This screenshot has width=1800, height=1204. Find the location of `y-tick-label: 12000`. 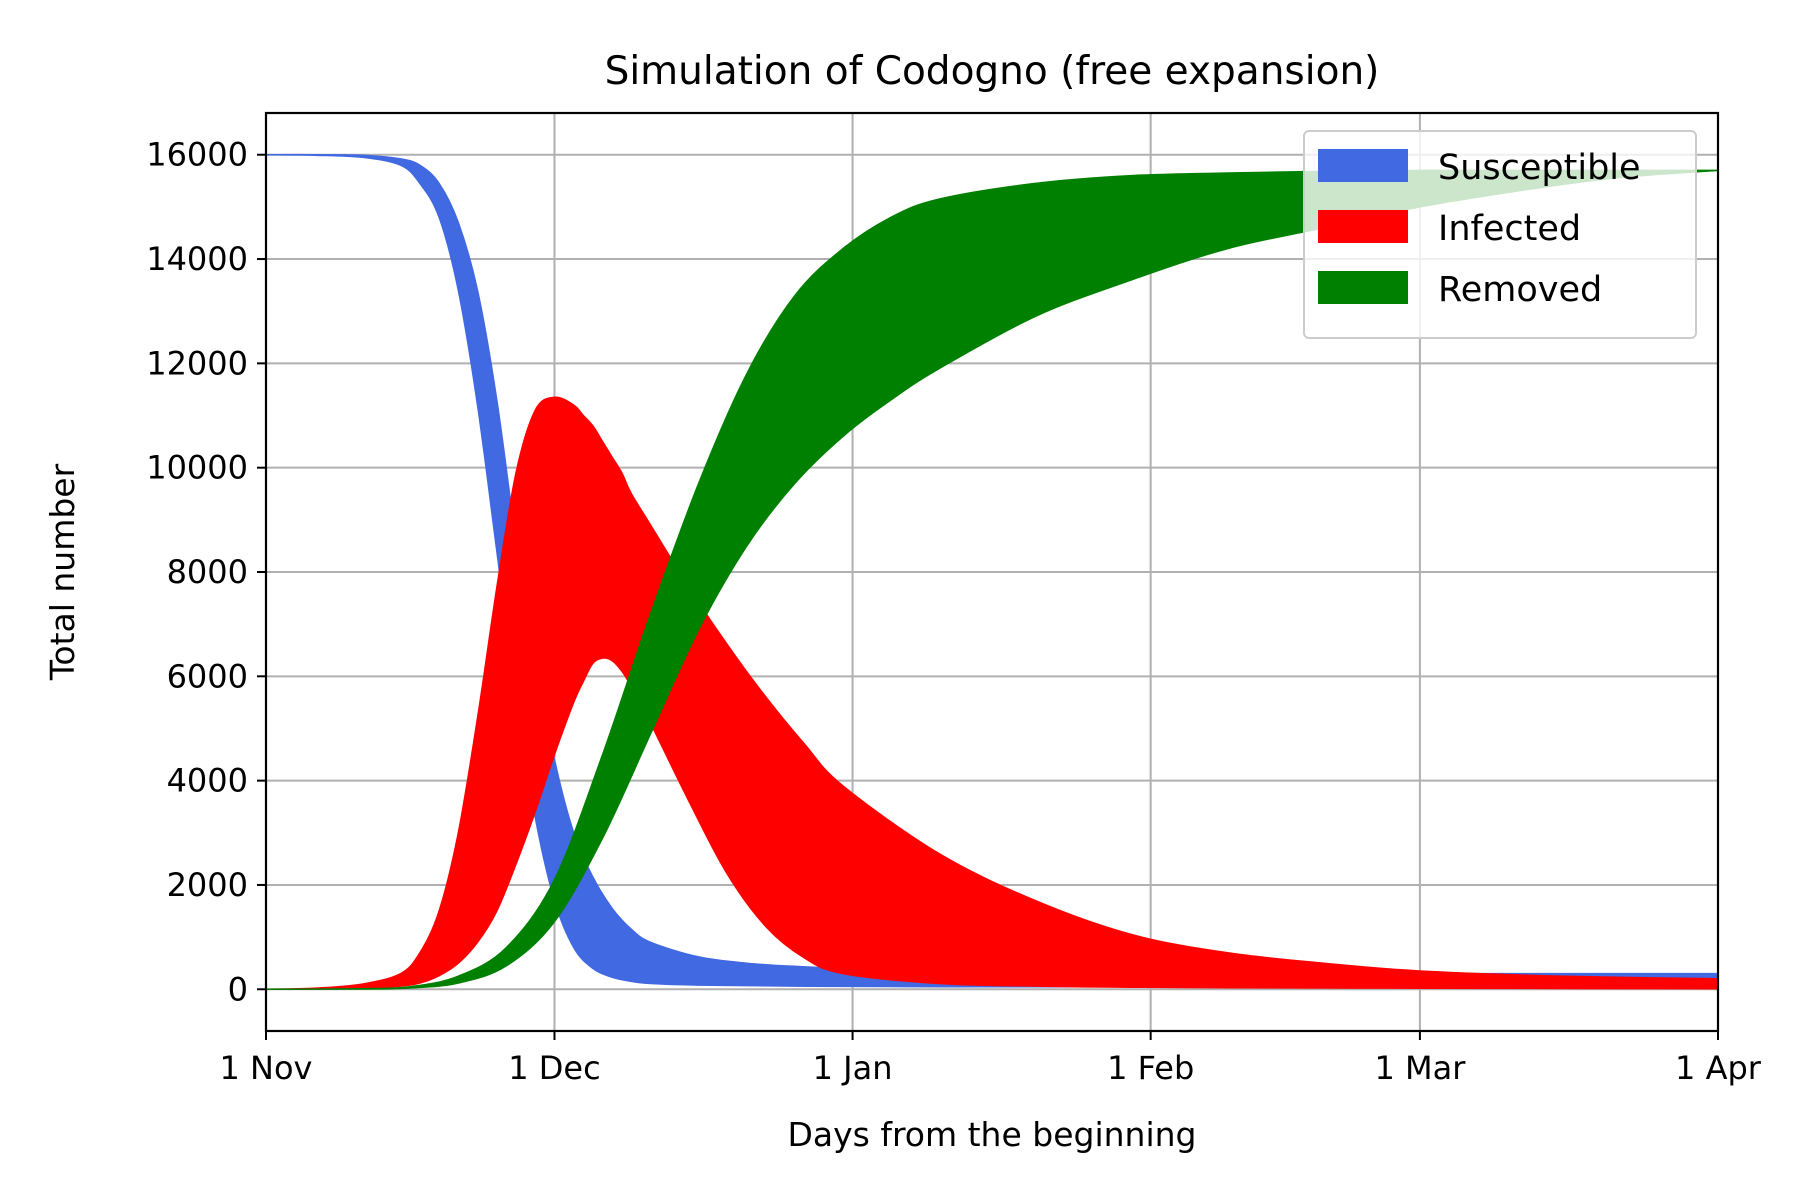

y-tick-label: 12000 is located at coordinates (197, 363).